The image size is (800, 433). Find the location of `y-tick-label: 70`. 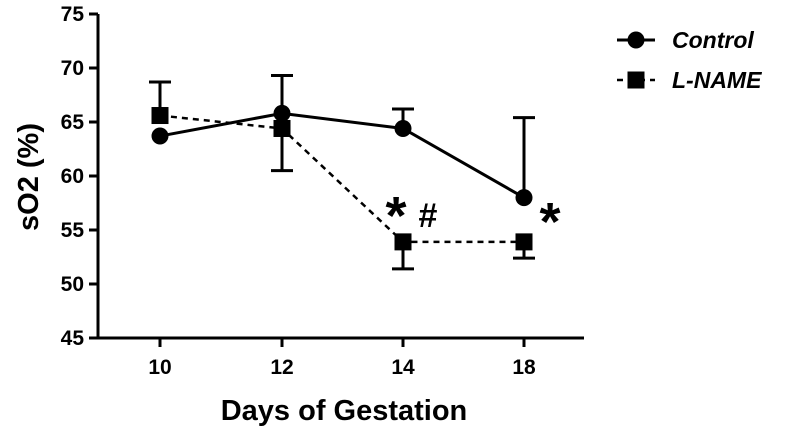

y-tick-label: 70 is located at coordinates (72, 68).